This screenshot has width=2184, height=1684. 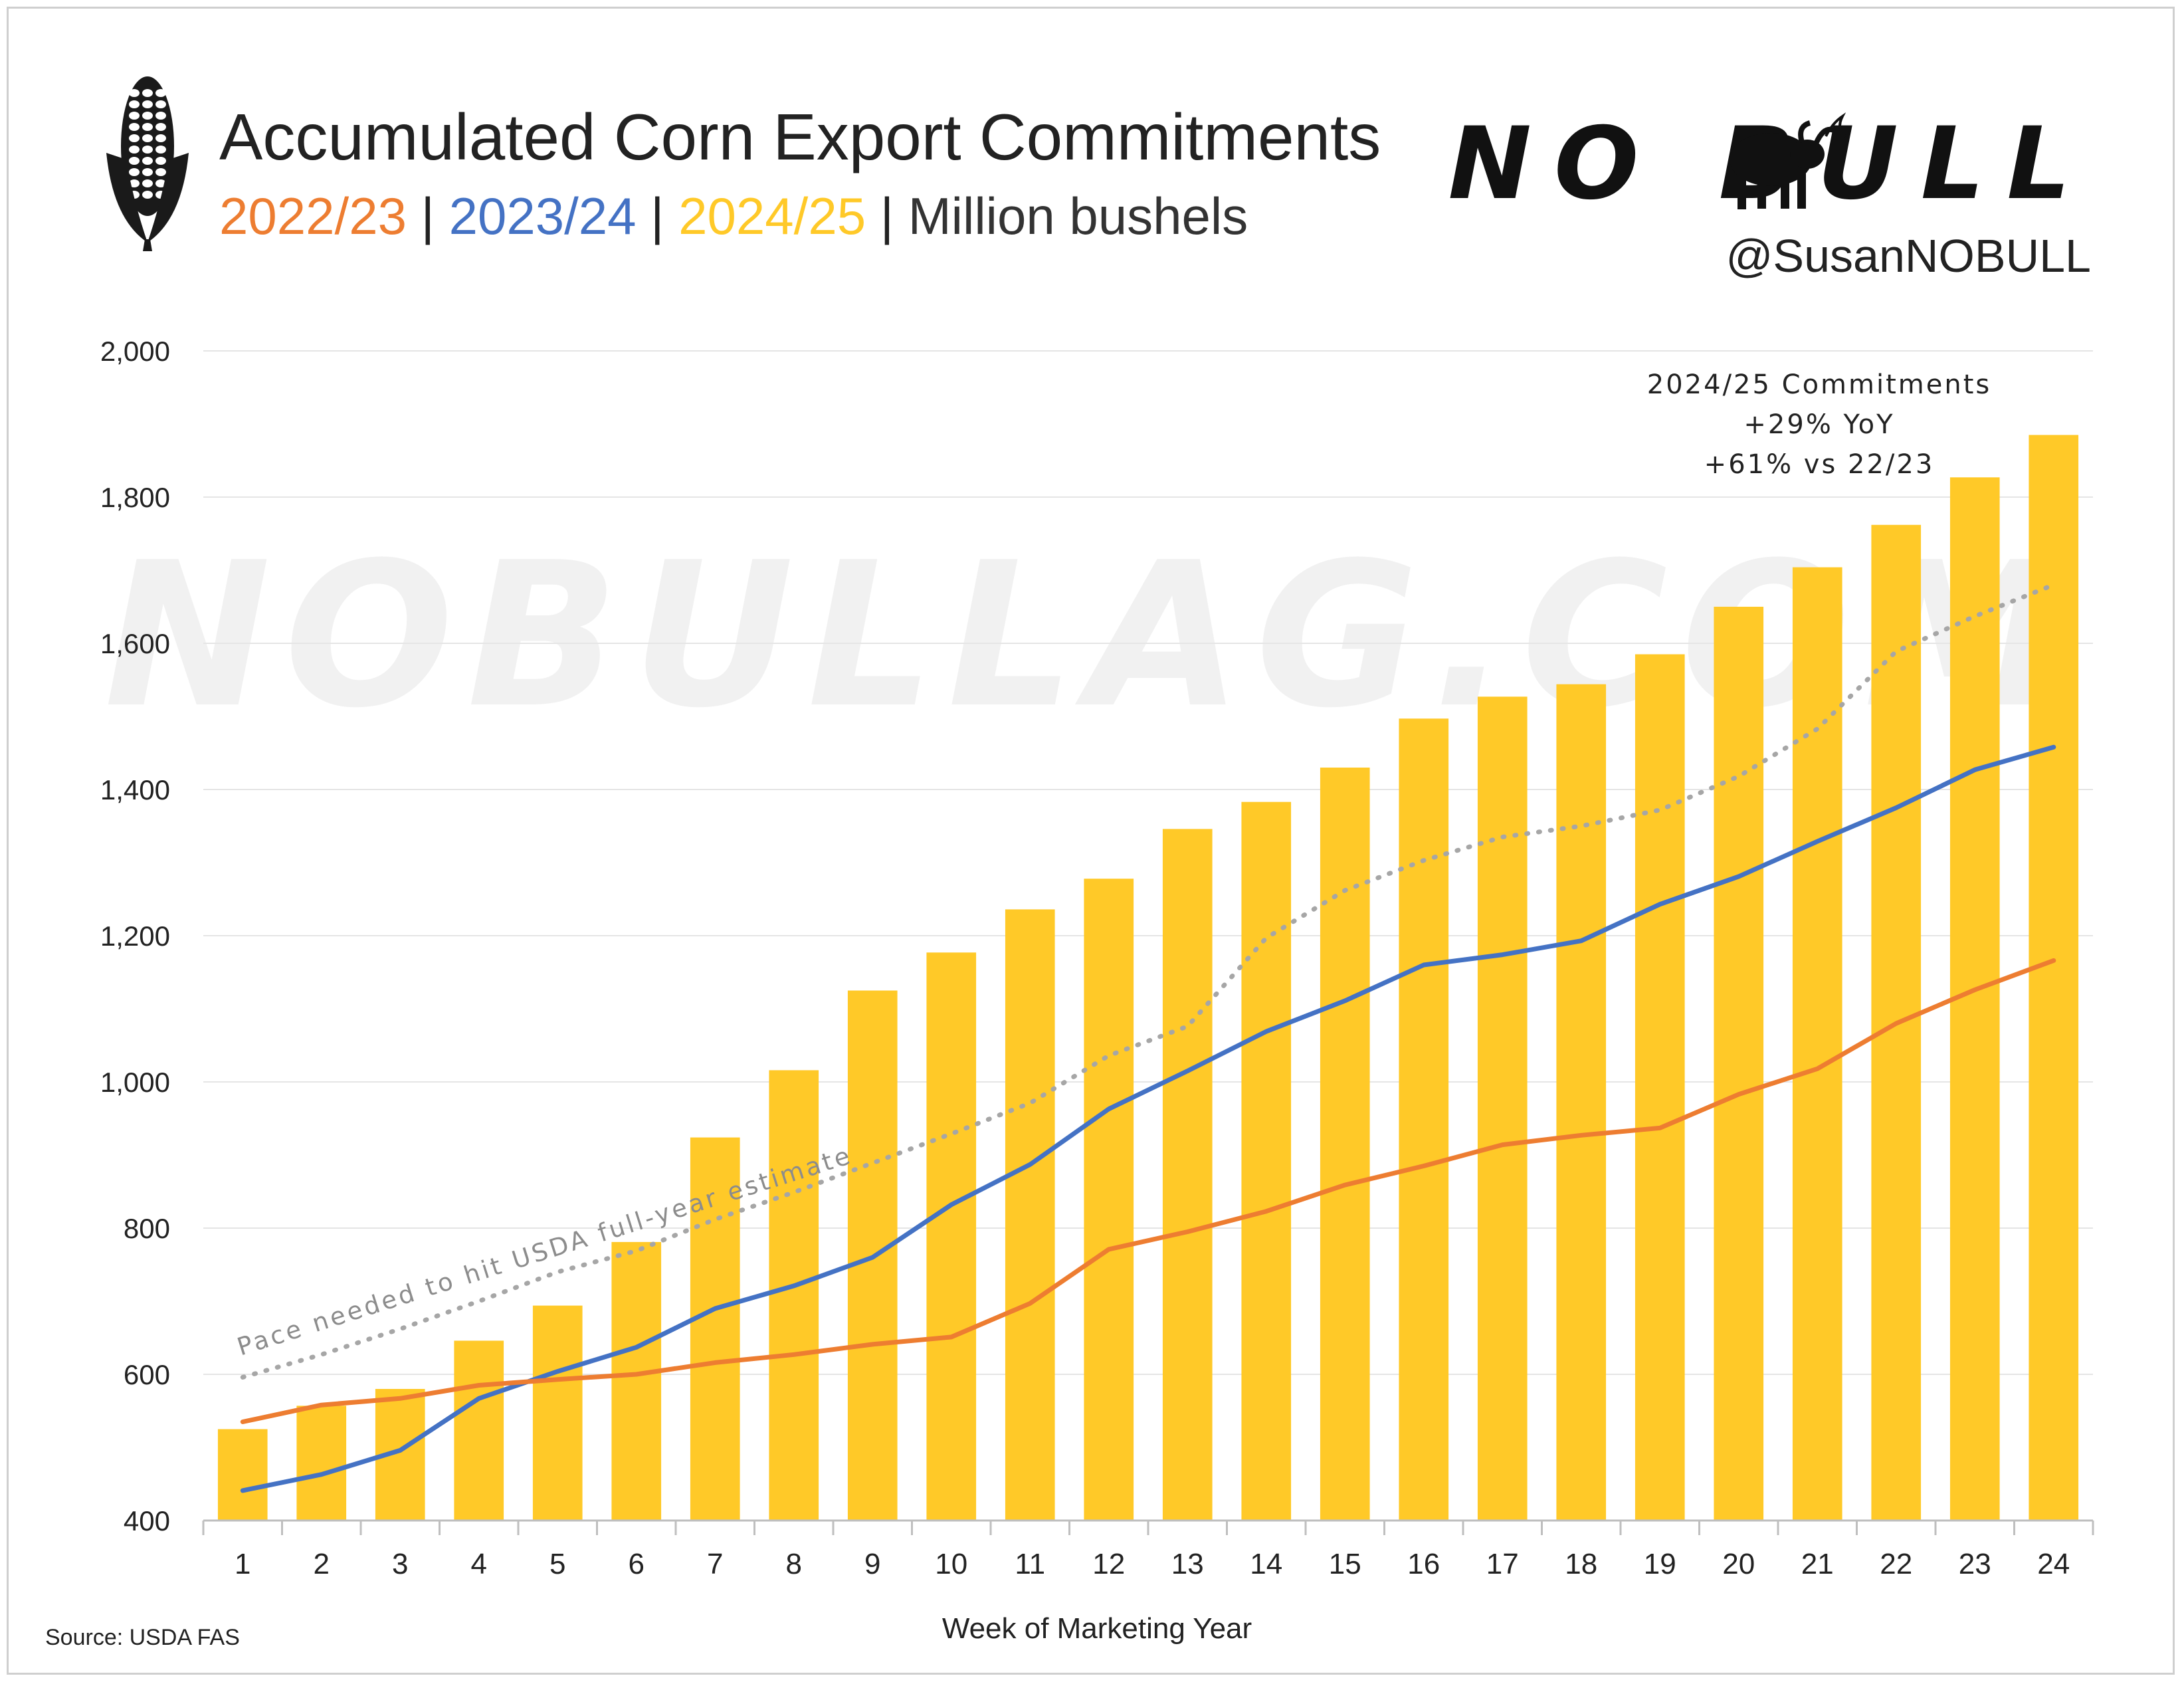 I want to click on subtitle-2024-25: 2024/25, so click(x=772, y=216).